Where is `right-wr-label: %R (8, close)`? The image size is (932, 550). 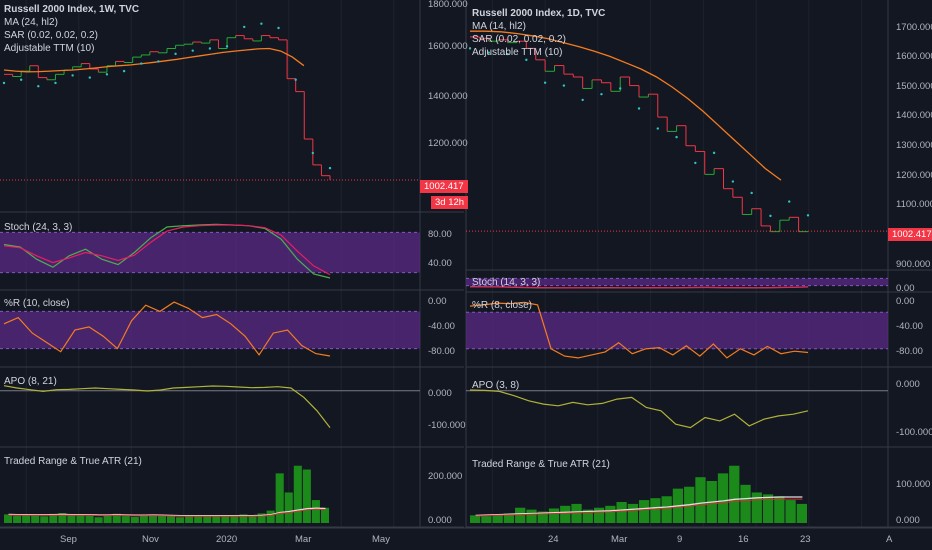
right-wr-label: %R (8, close) is located at coordinates (502, 305).